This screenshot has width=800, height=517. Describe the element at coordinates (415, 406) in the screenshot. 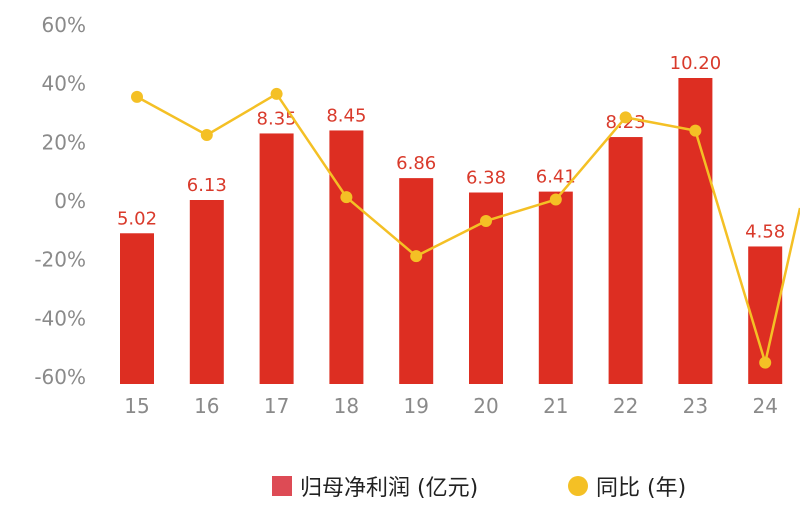

I see `x-tick-label-19: 19` at that location.